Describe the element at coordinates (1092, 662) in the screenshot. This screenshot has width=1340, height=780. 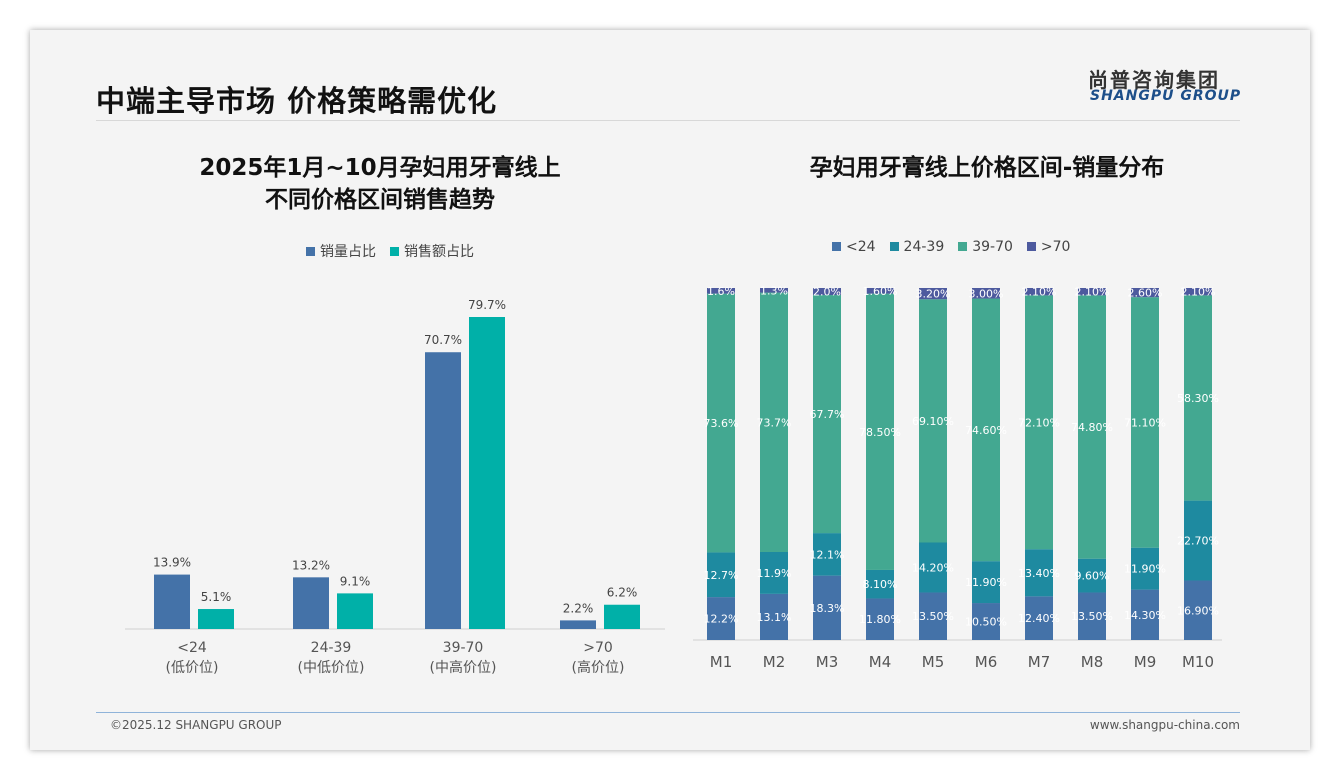
I see `x-tick-label-month: M8` at that location.